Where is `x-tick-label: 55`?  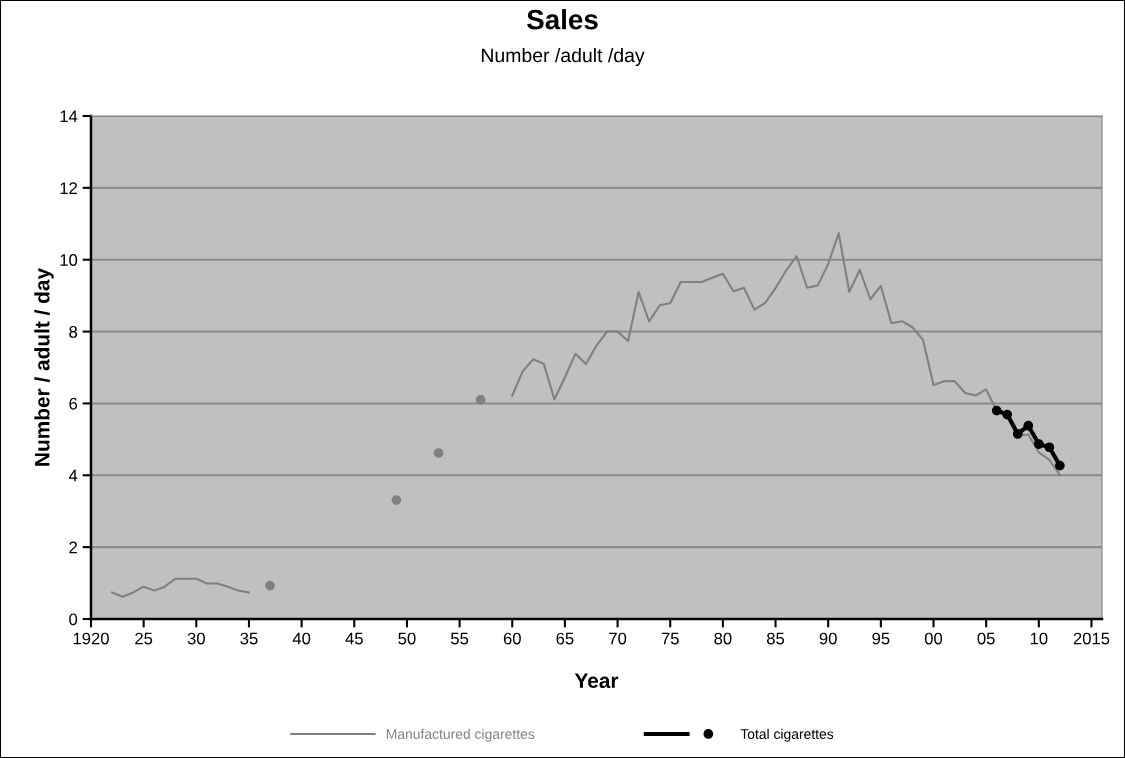
x-tick-label: 55 is located at coordinates (459, 638).